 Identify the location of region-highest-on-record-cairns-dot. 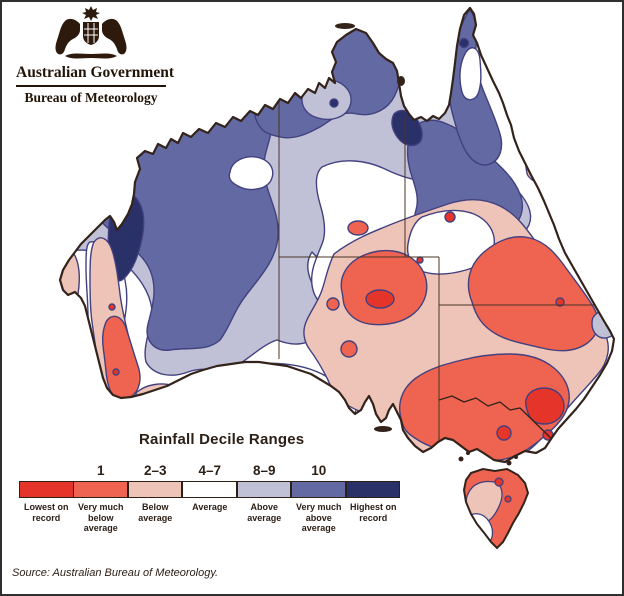
(464, 43).